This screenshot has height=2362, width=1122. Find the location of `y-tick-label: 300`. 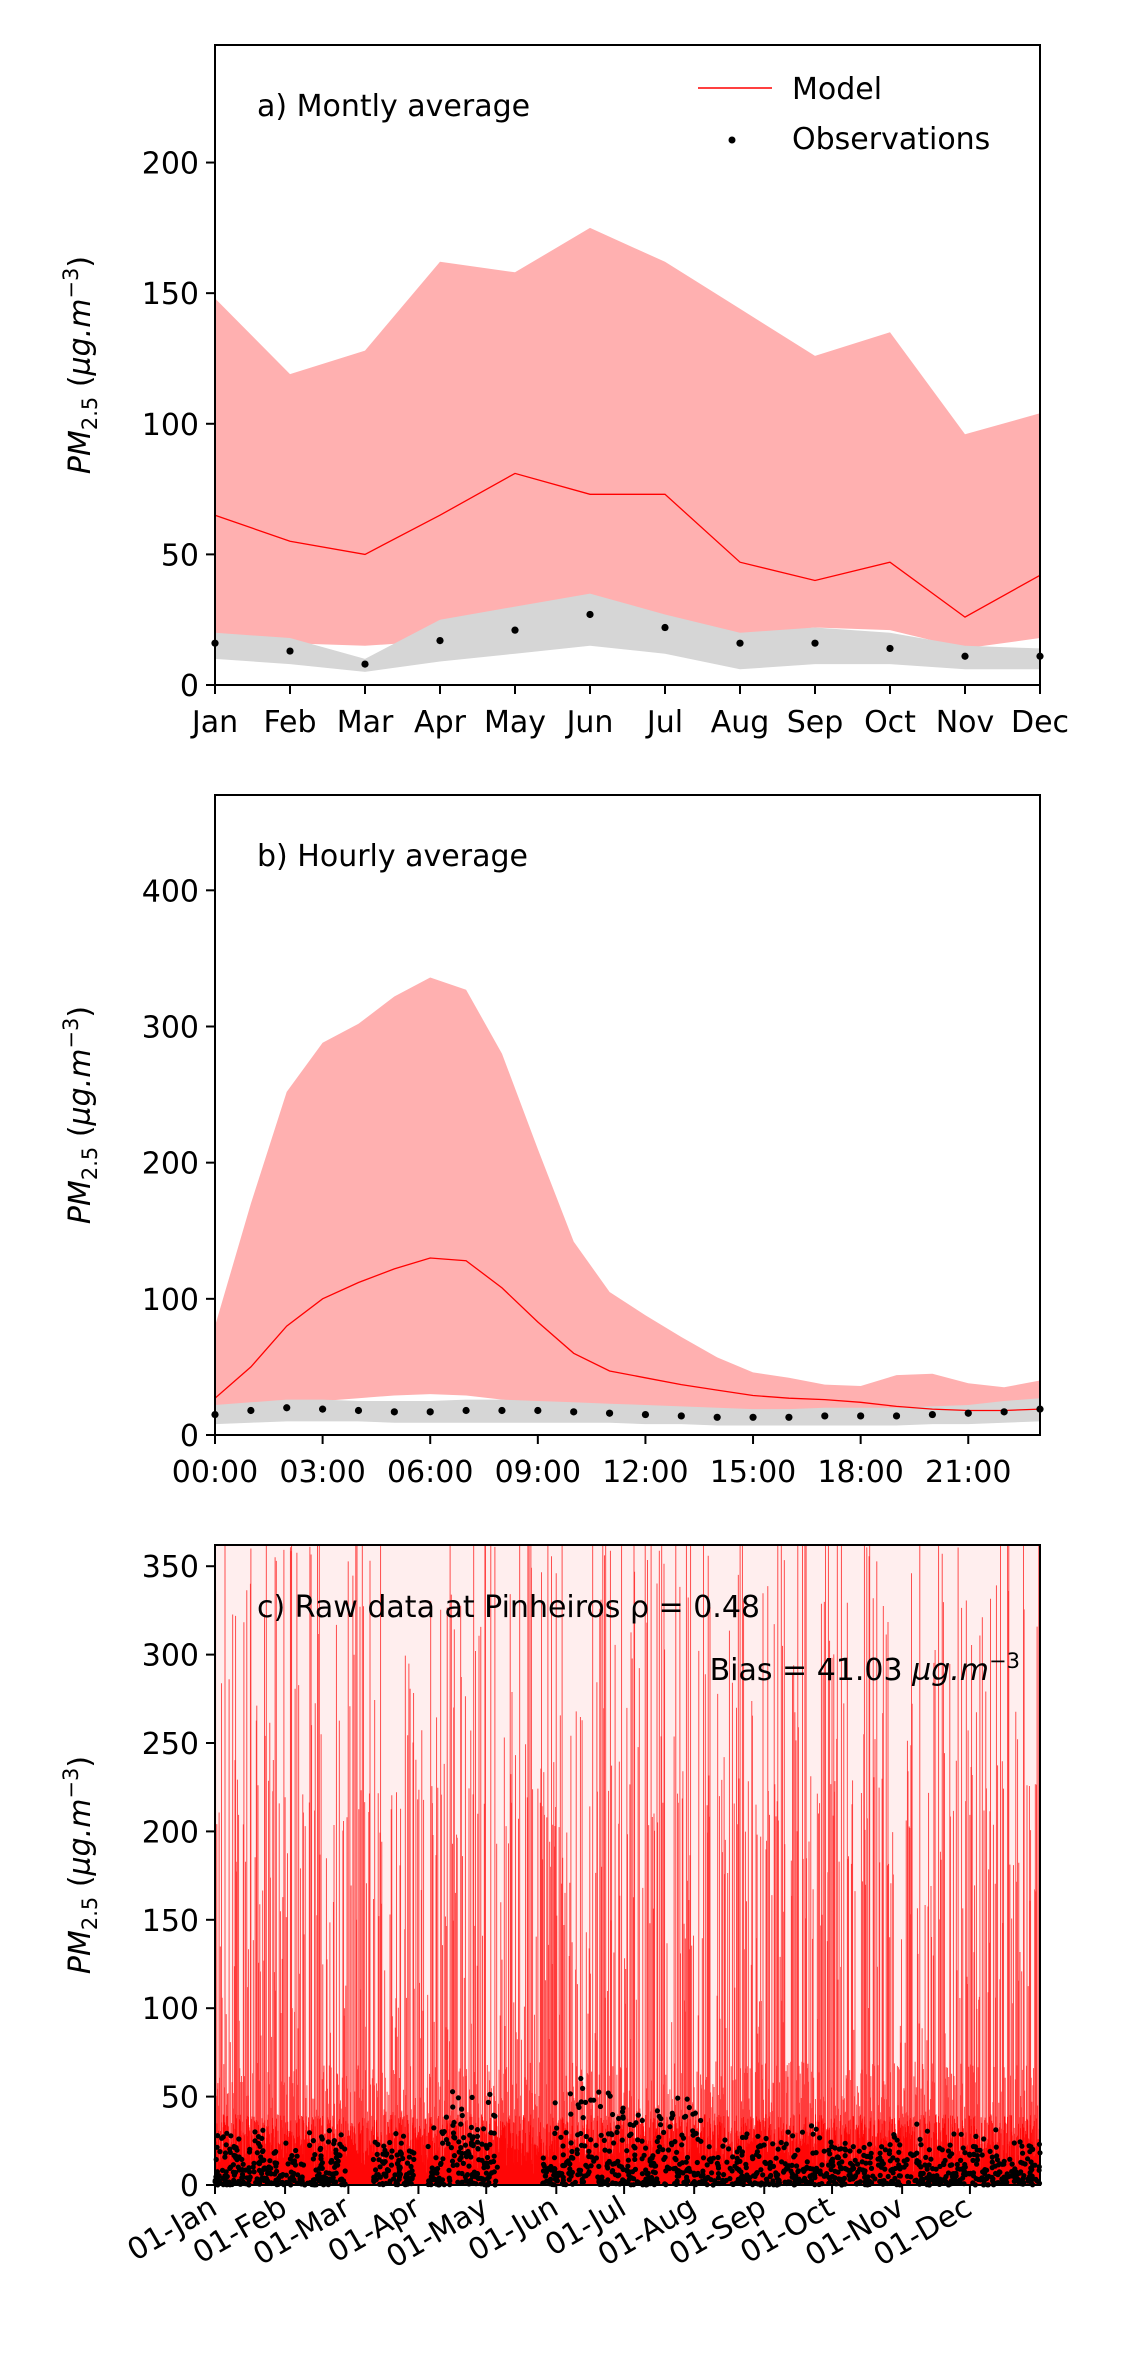

y-tick-label: 300 is located at coordinates (170, 1656).